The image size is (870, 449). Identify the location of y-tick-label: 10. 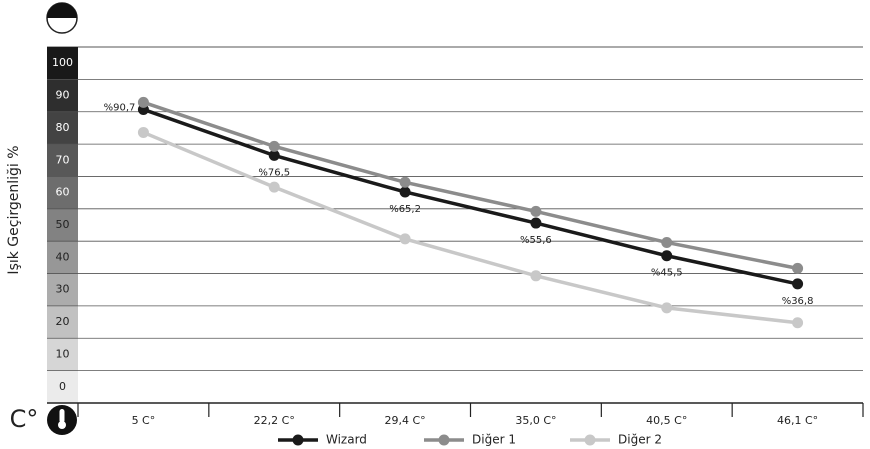
(63, 353).